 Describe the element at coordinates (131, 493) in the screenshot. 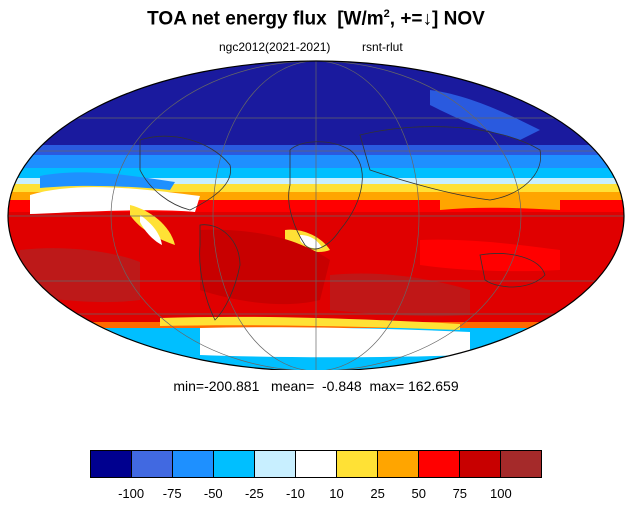

I see `colorbar-tick-label: -100` at that location.